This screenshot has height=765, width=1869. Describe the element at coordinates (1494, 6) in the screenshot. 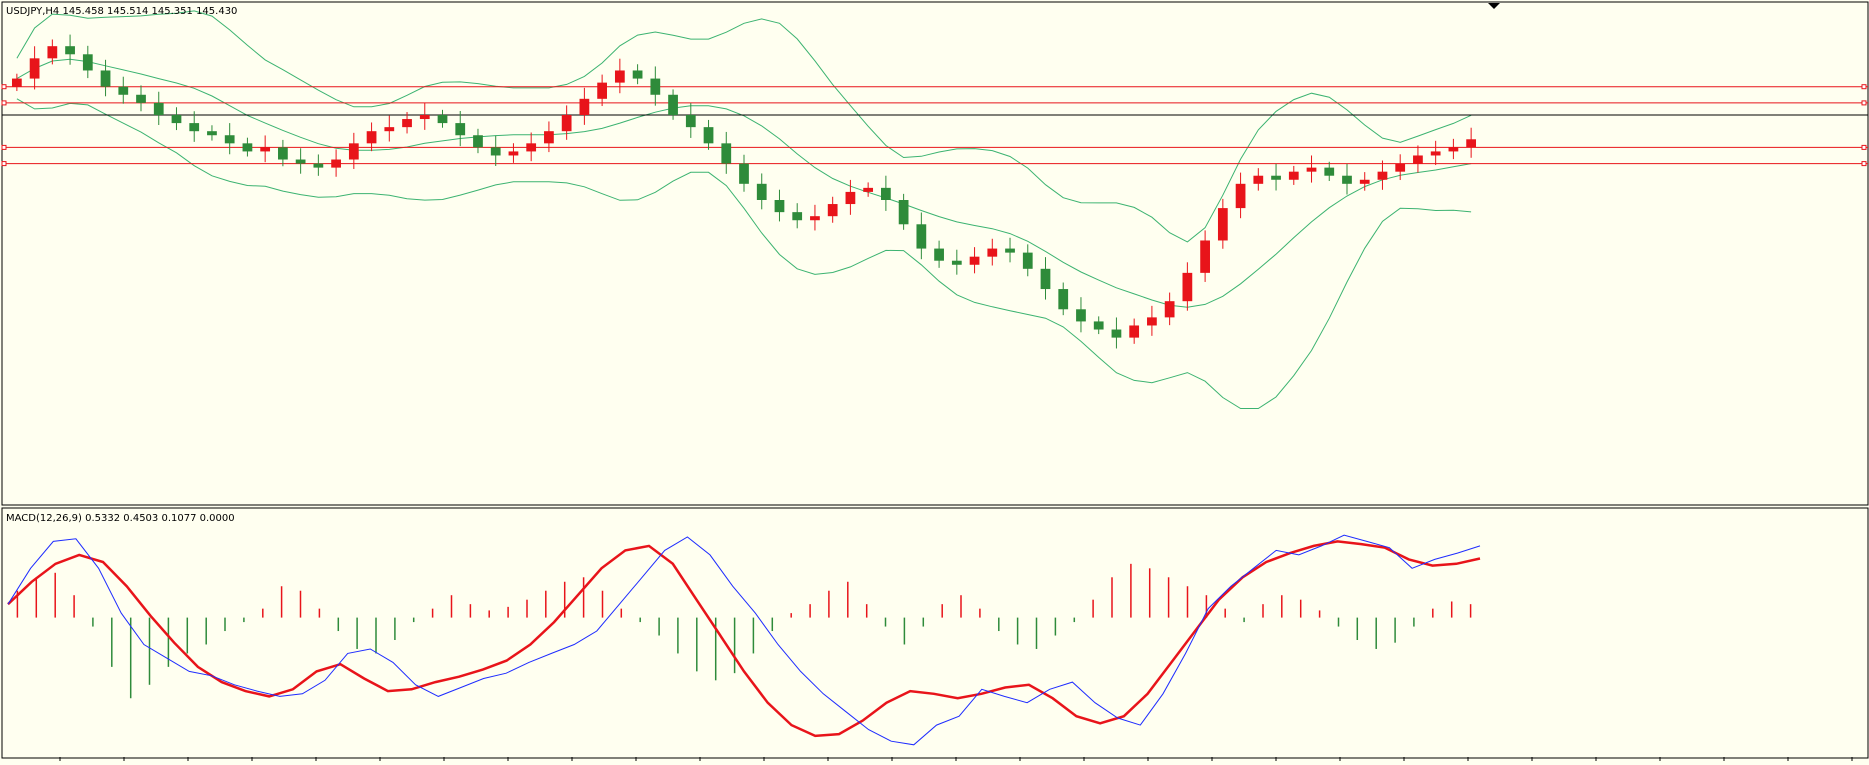

I see `shift-marker-icon` at that location.